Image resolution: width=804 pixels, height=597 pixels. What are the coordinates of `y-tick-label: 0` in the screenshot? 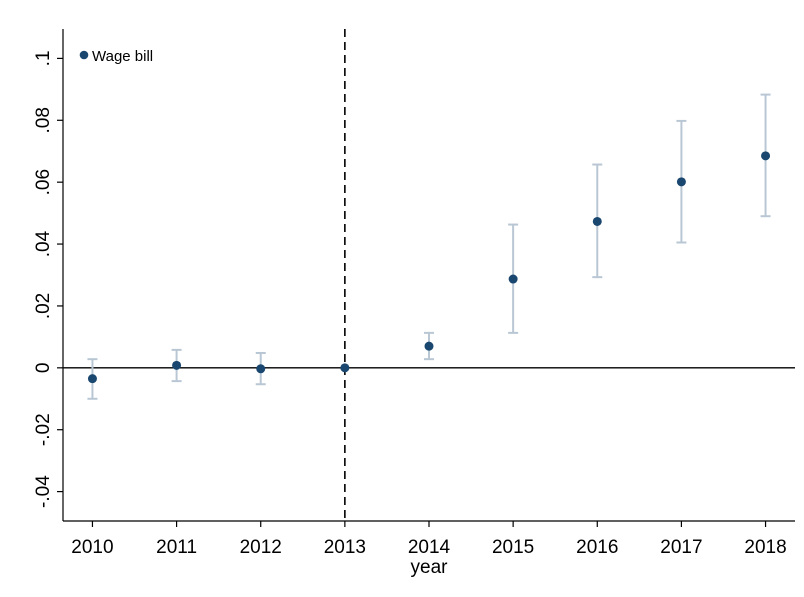 It's located at (43, 368).